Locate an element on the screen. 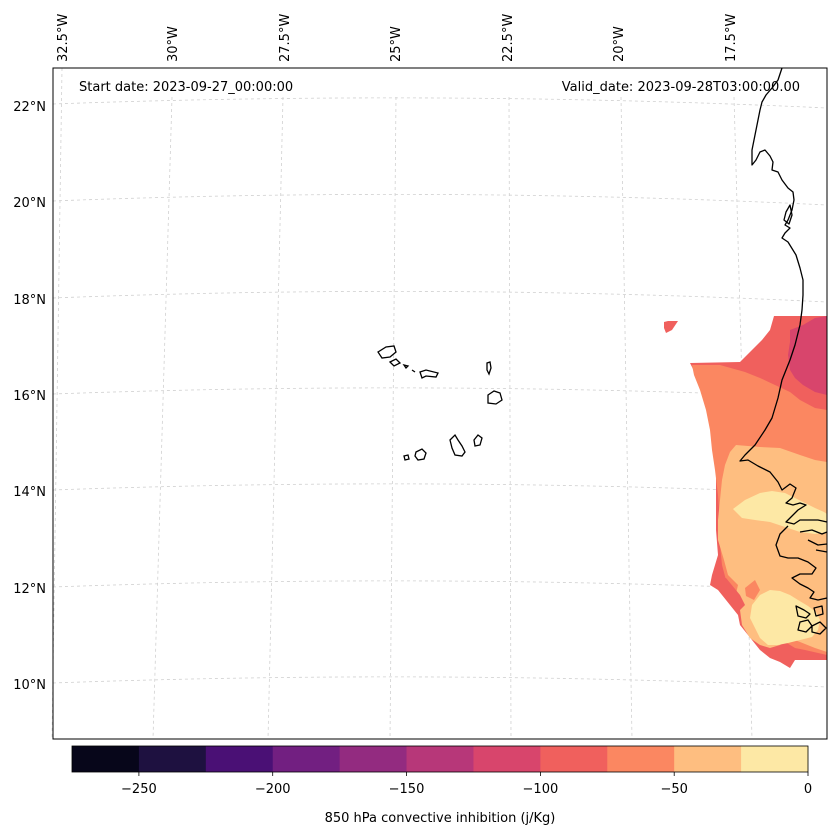 The image size is (837, 836). parallel-14n is located at coordinates (440, 489).